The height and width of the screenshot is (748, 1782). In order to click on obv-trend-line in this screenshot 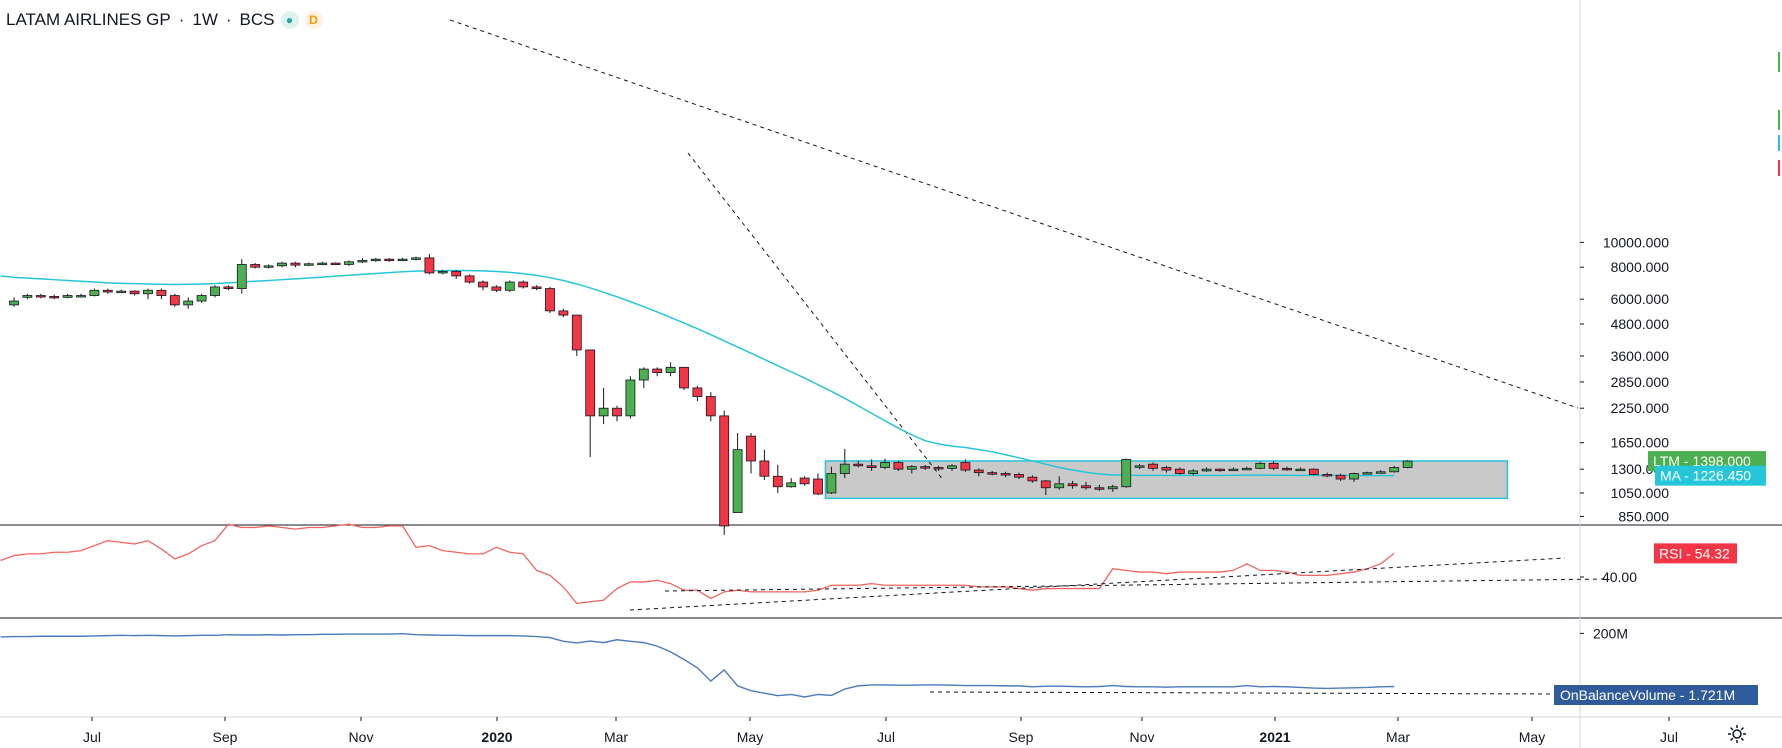, I will do `click(1245, 693)`.